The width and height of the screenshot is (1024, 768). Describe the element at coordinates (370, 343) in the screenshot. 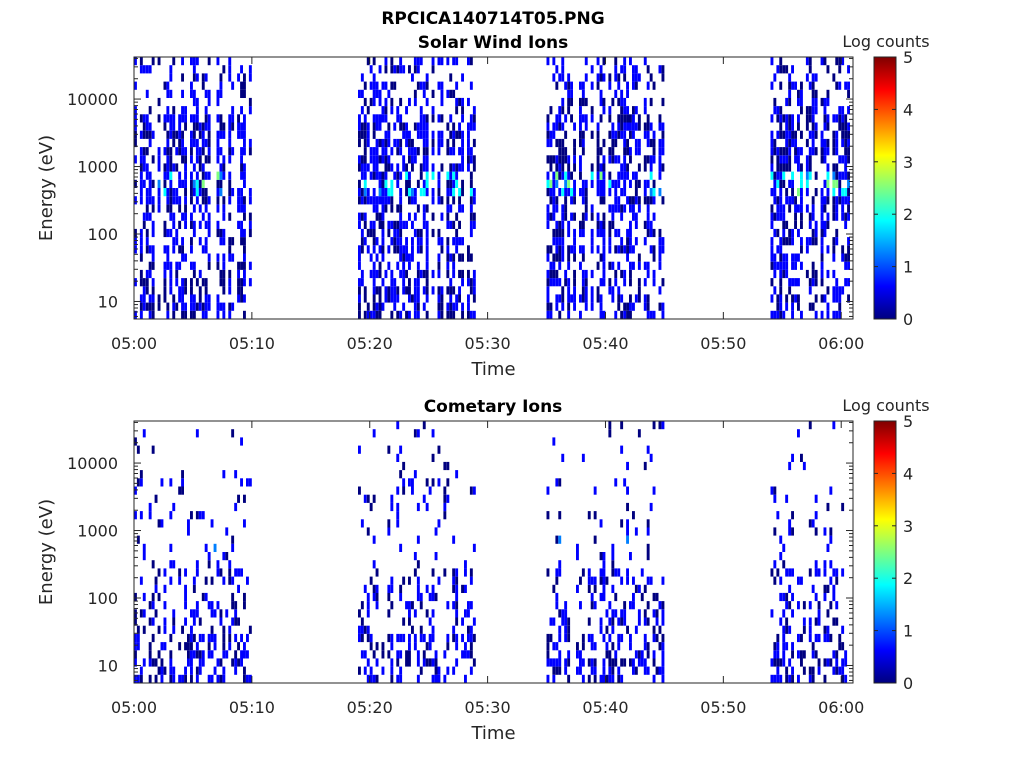

I see `x-tick-label: 05:20` at that location.